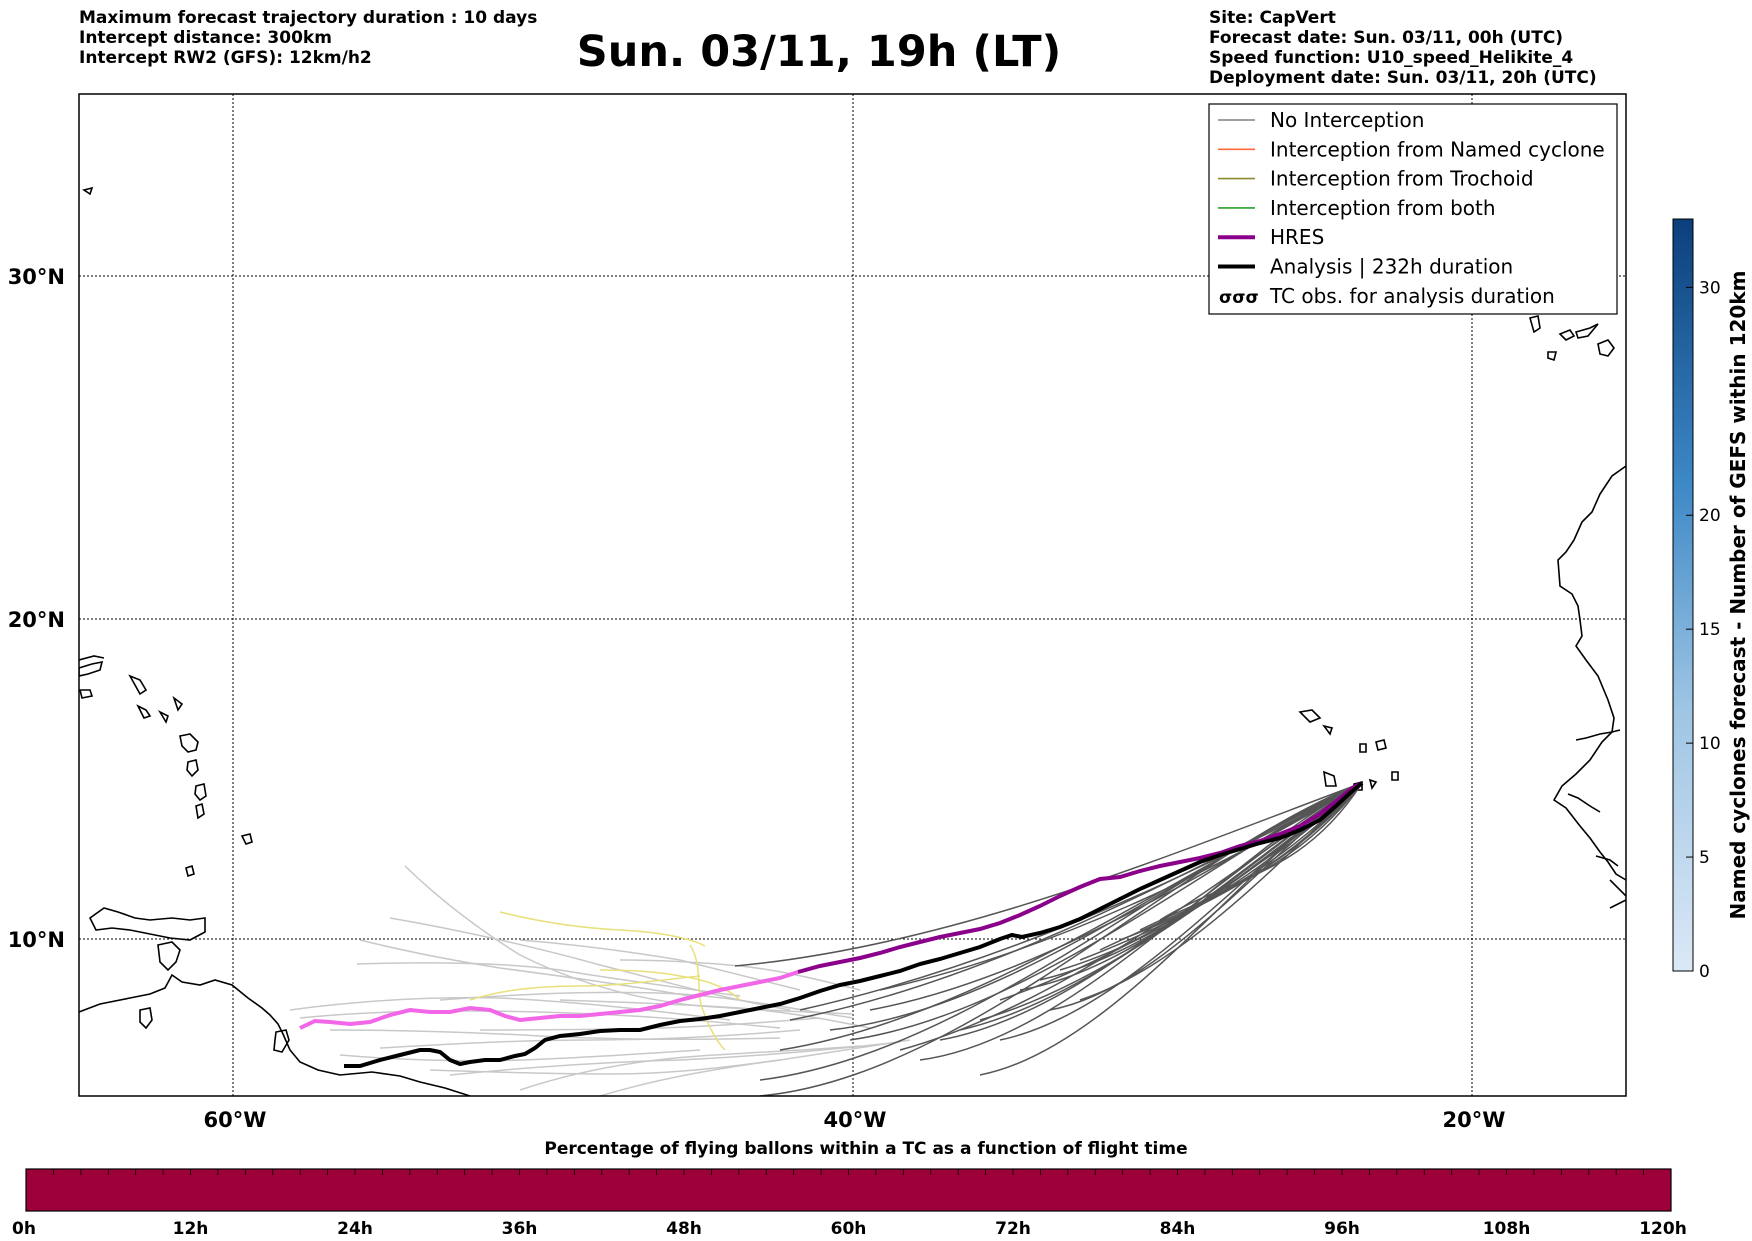 This screenshot has height=1241, width=1752. I want to click on bottom-colorbar-fill, so click(848, 1190).